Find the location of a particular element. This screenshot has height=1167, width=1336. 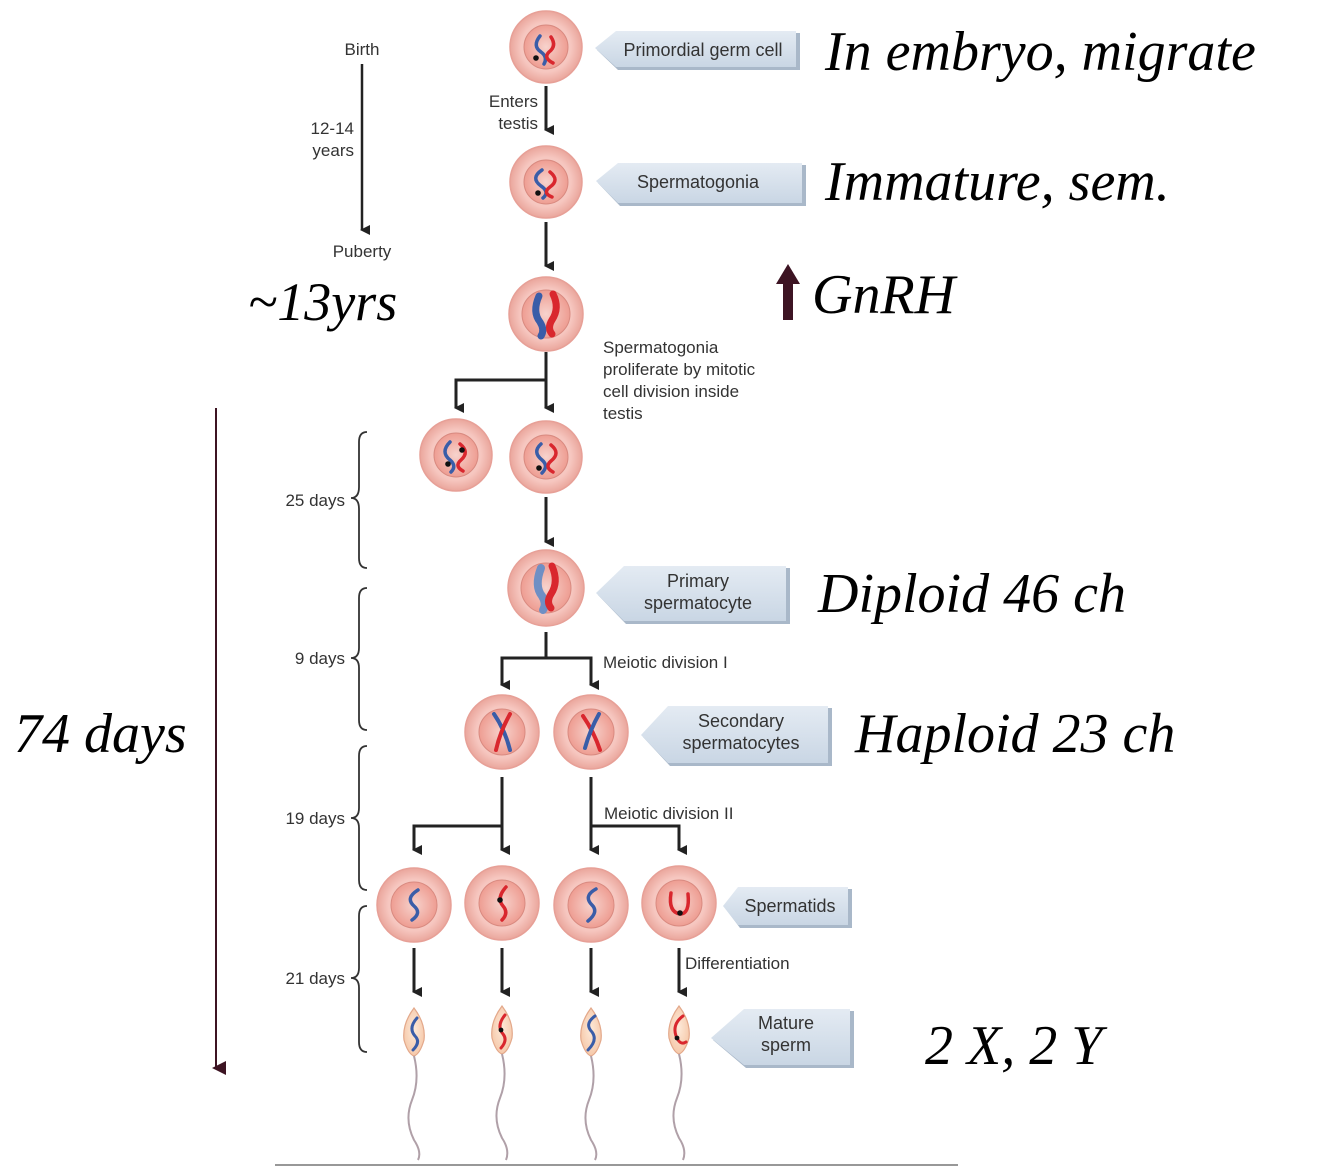

total-duration-annotation: 74 days is located at coordinates (120, 741).